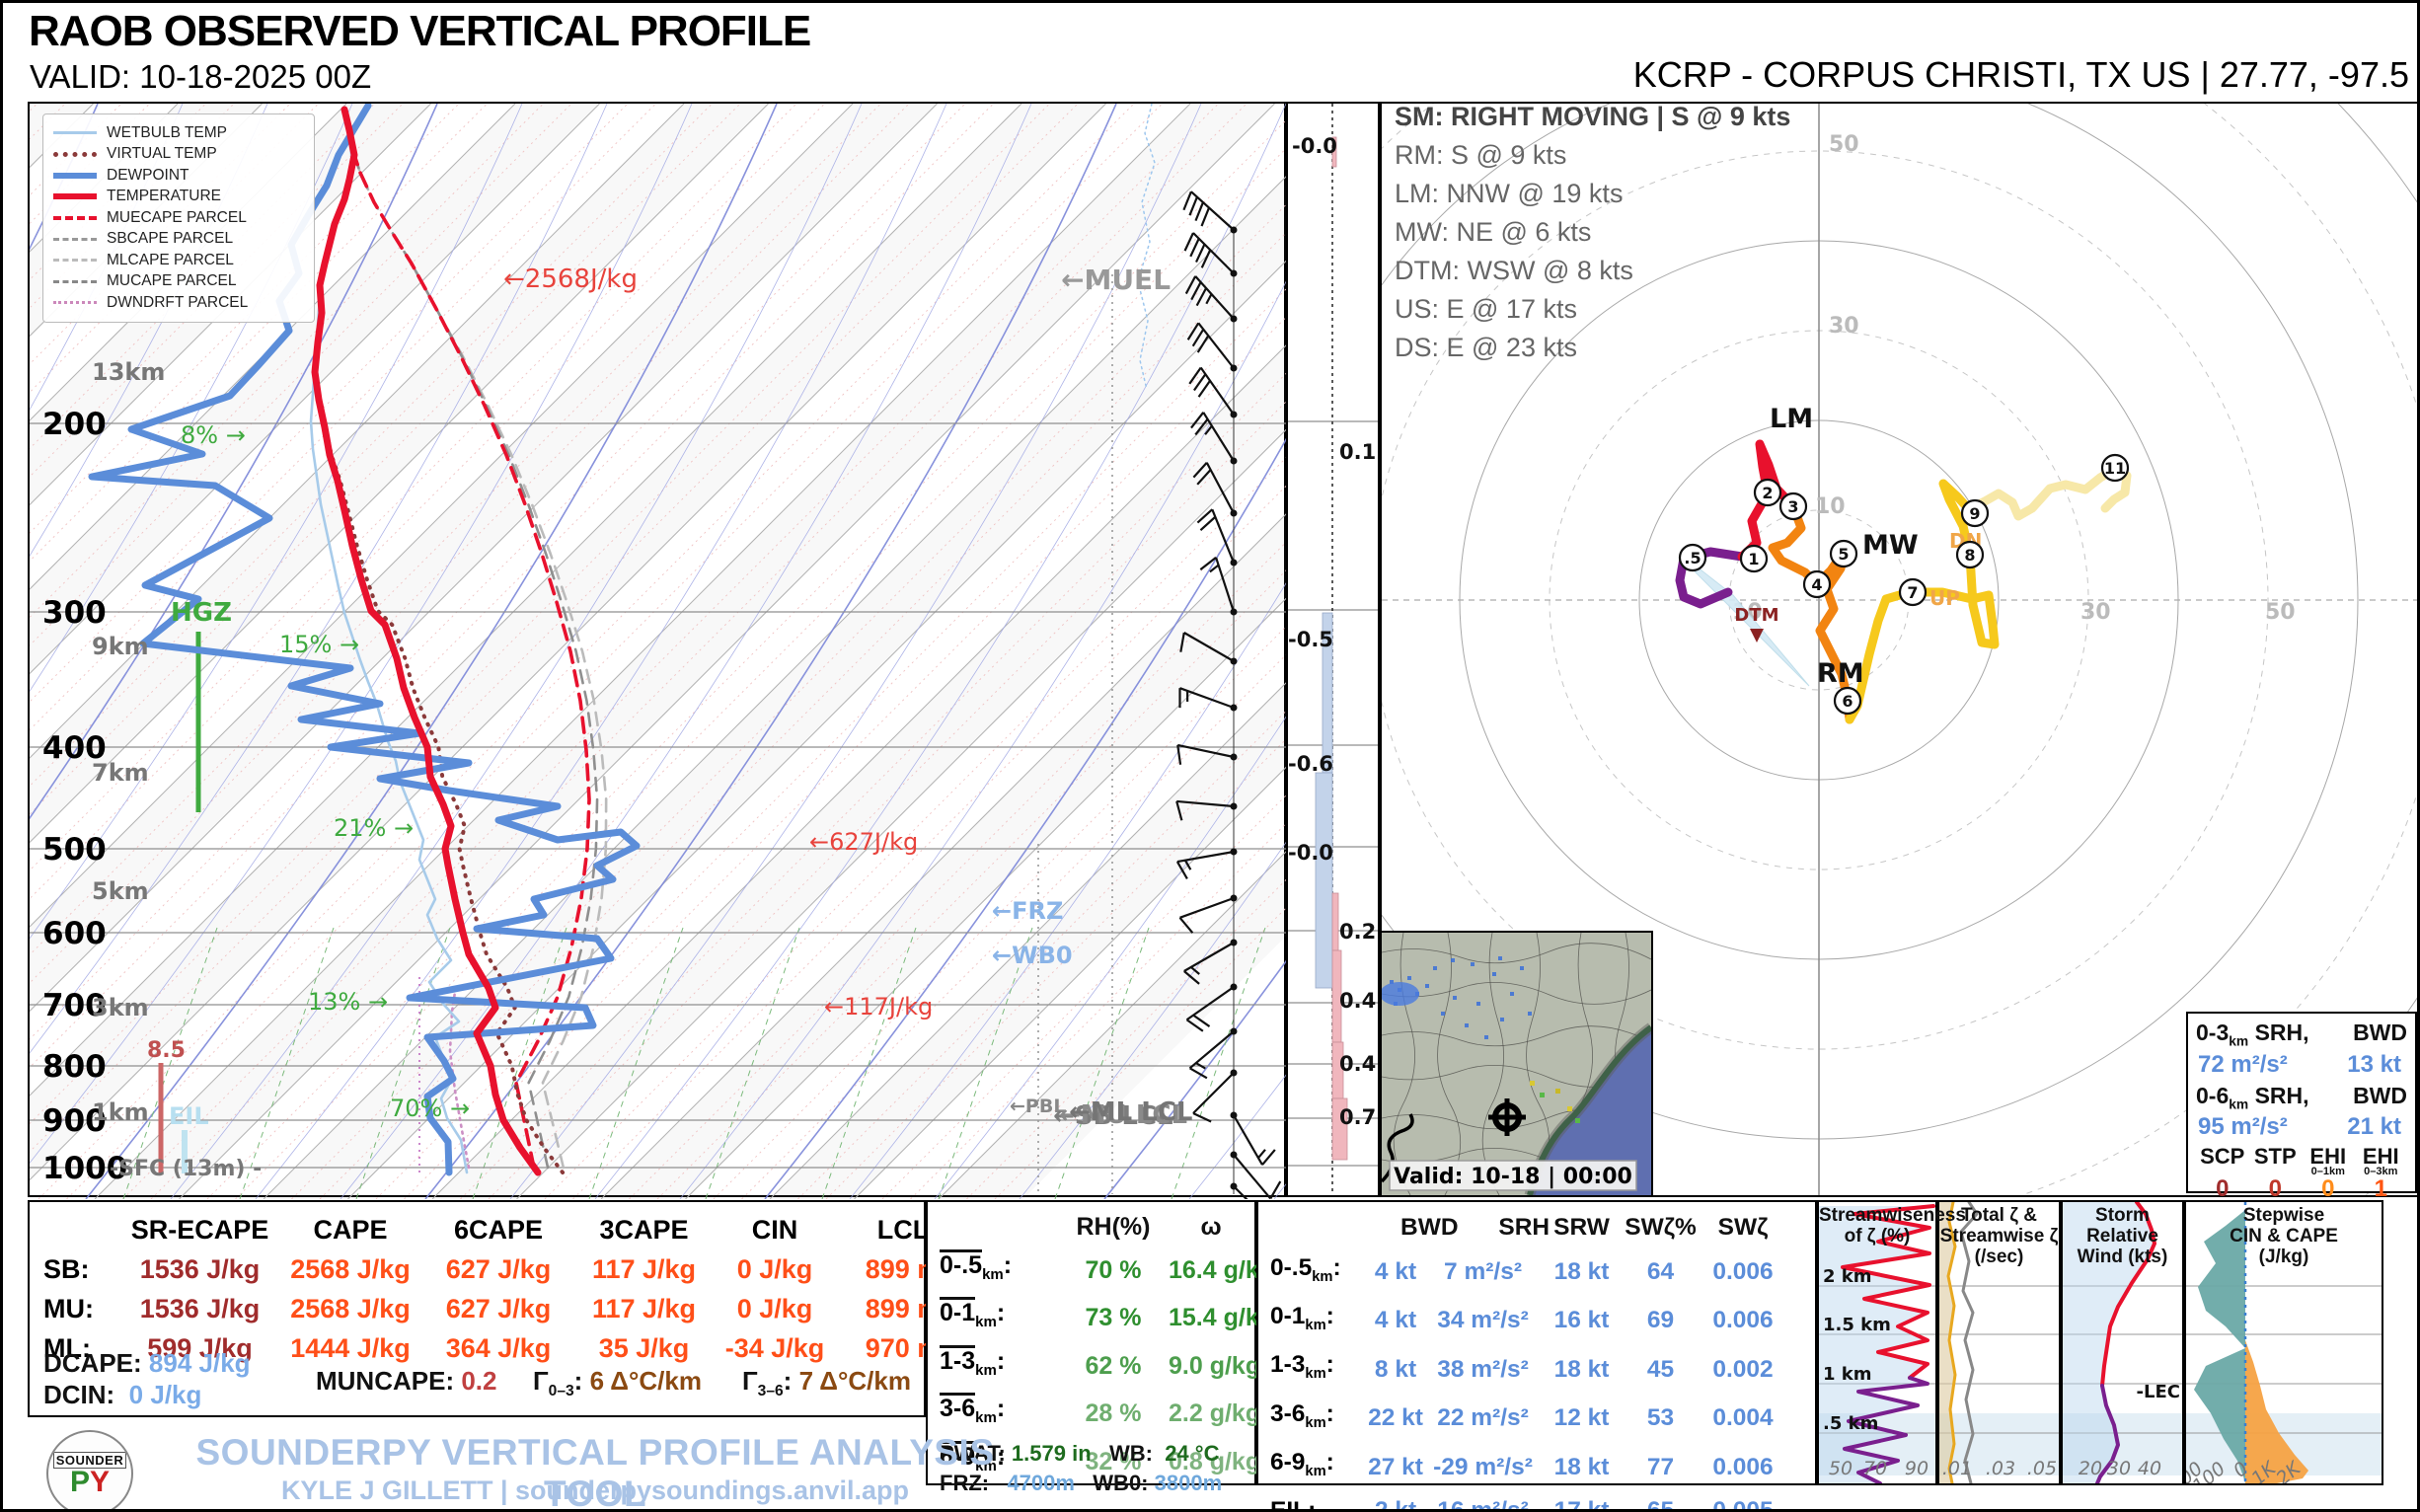 The width and height of the screenshot is (2420, 1512). I want to click on legend-item: MLCAPE PARCEL, so click(179, 260).